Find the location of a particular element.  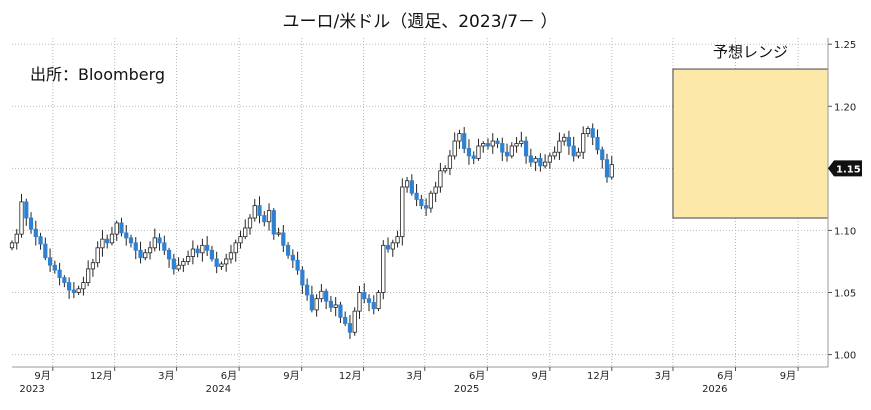

x-tick-label: 12月 is located at coordinates (350, 376).